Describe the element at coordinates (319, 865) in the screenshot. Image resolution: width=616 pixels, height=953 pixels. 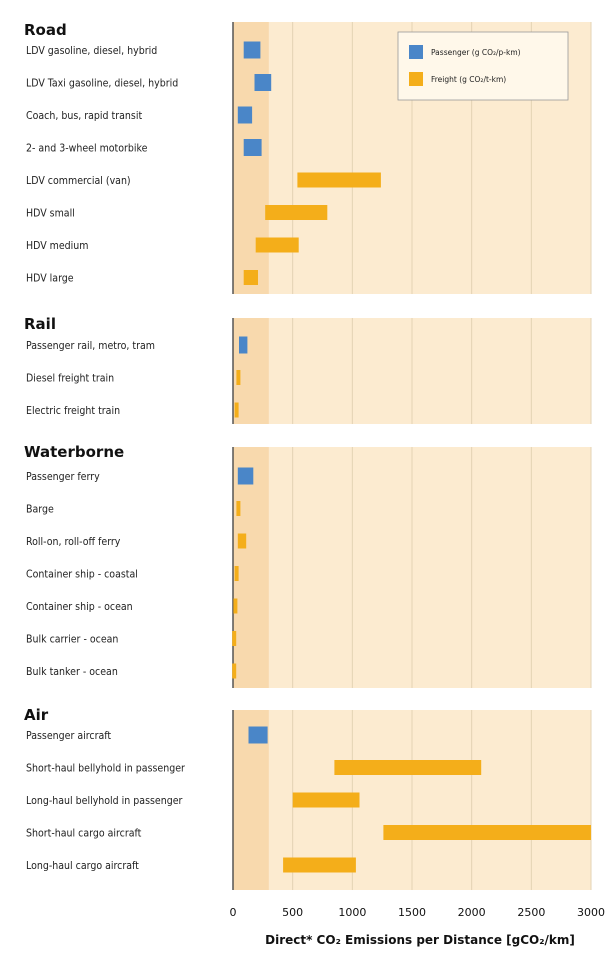
I see `freight-bar-long-haul-cargo-aircraft` at that location.